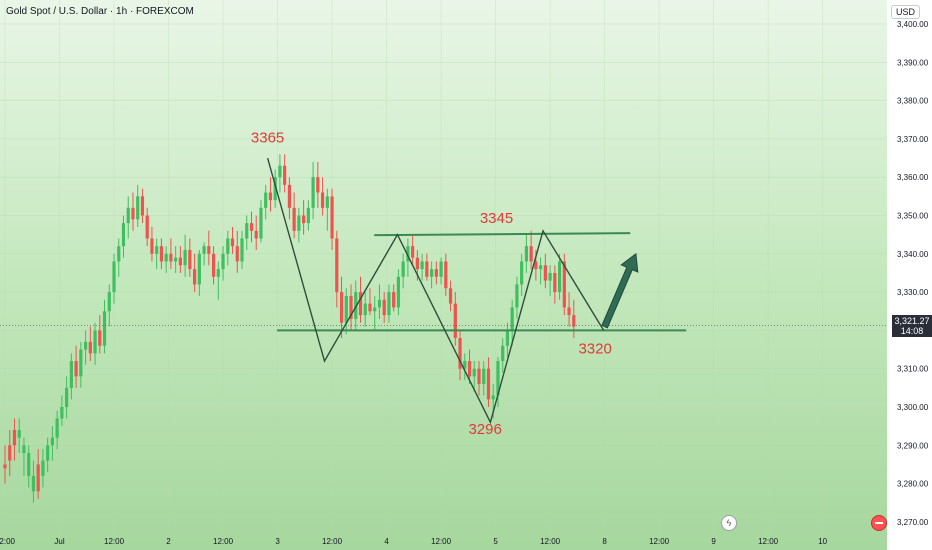  I want to click on y-tick-label: 3,300.00, so click(913, 407).